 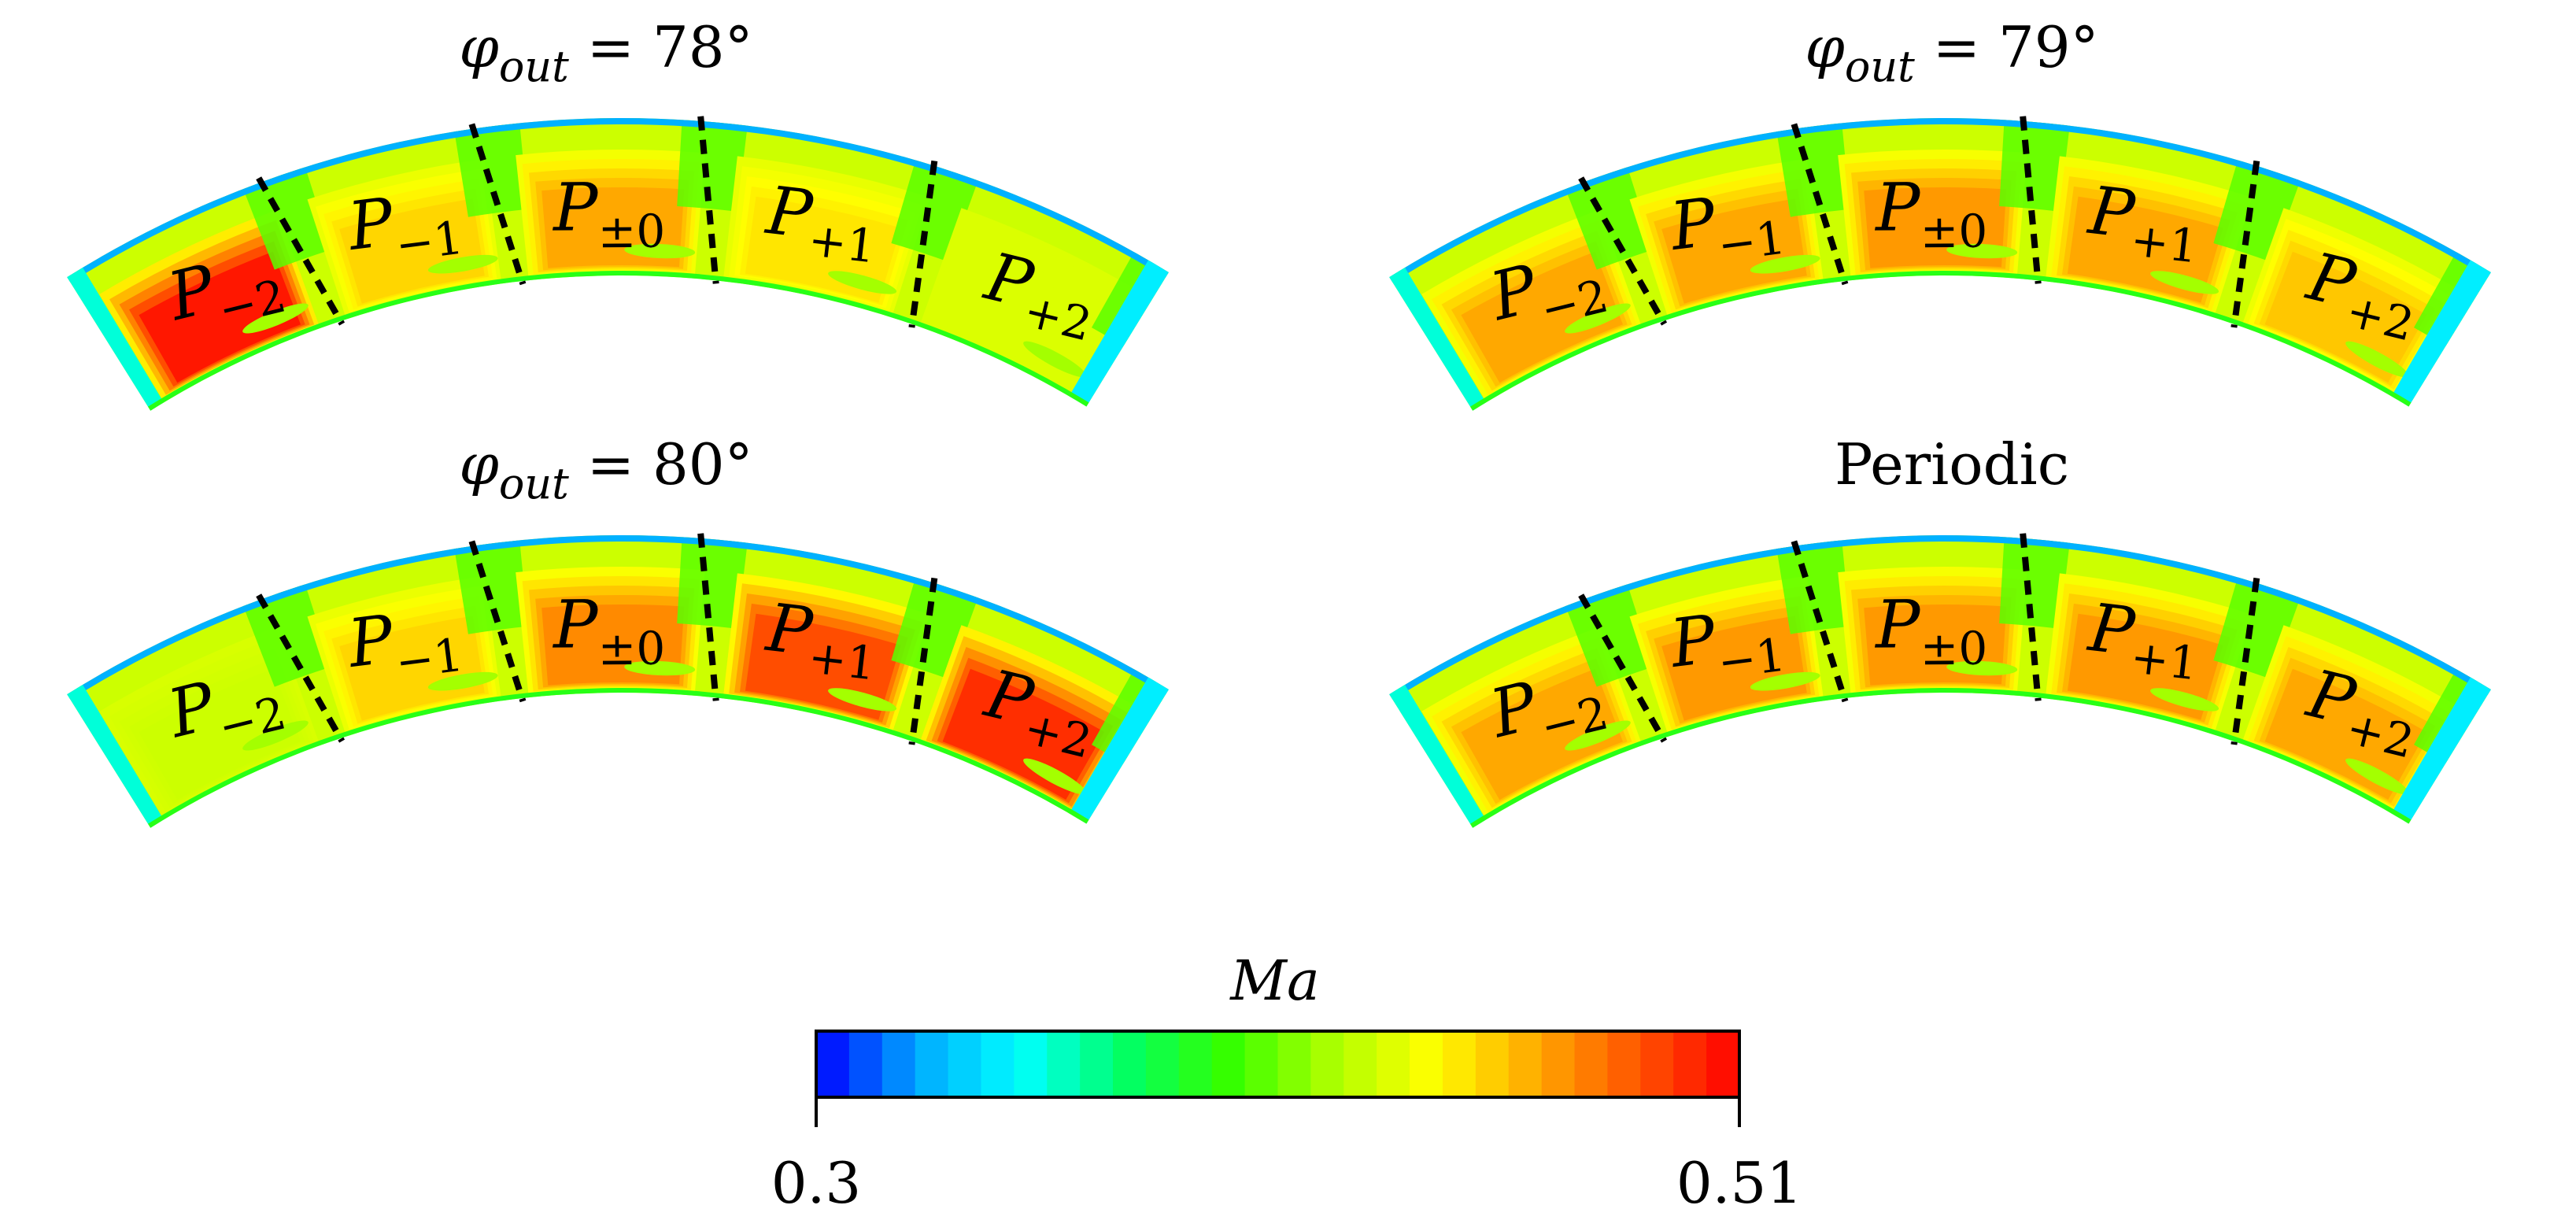 I want to click on colorbar-frame, so click(x=1278, y=1064).